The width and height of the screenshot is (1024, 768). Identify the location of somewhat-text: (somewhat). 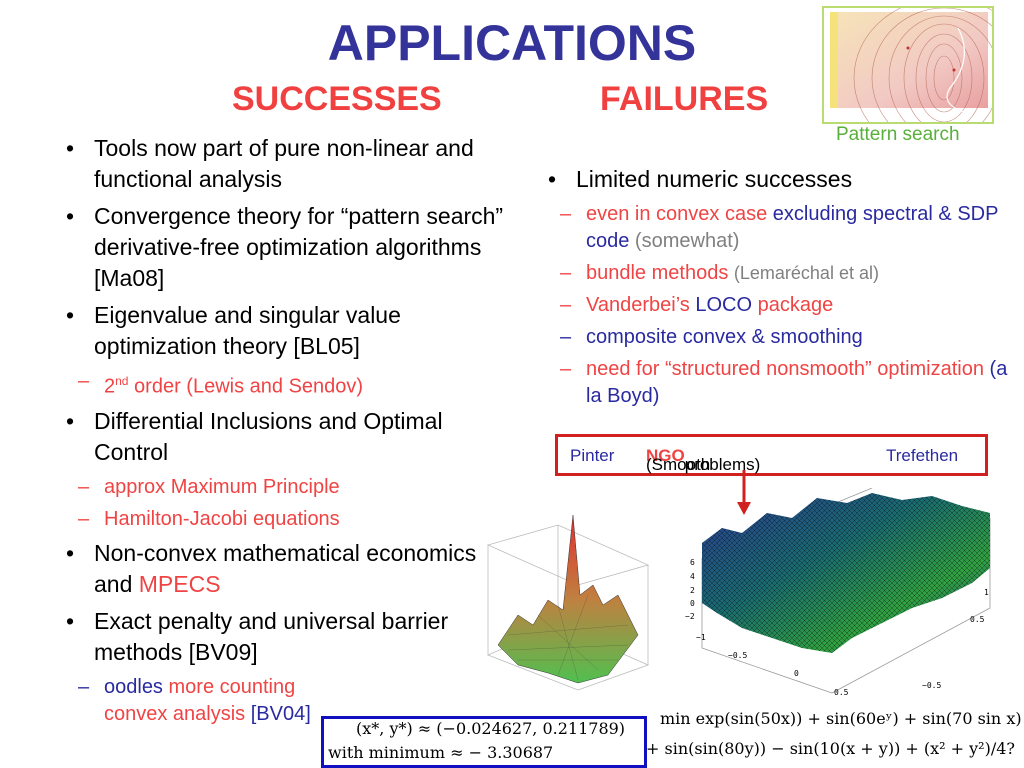
(684, 241).